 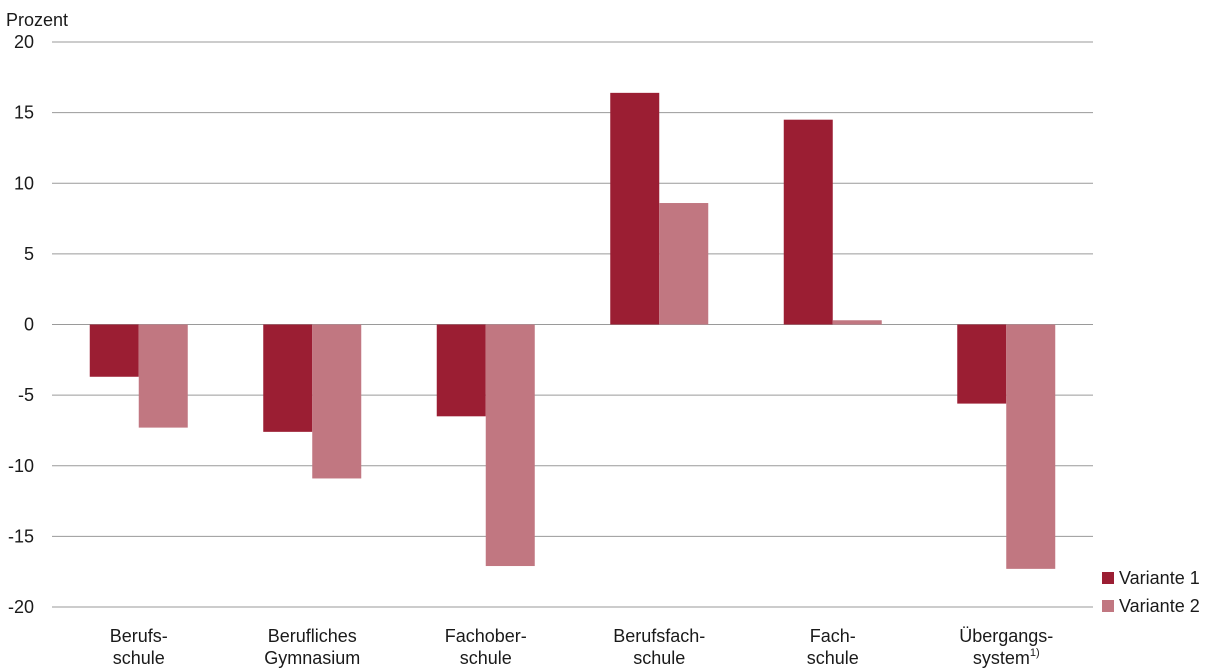 What do you see at coordinates (21, 324) in the screenshot?
I see `y-tick-labels: 20 15 10 5 0 -5 -10 -15 -20` at bounding box center [21, 324].